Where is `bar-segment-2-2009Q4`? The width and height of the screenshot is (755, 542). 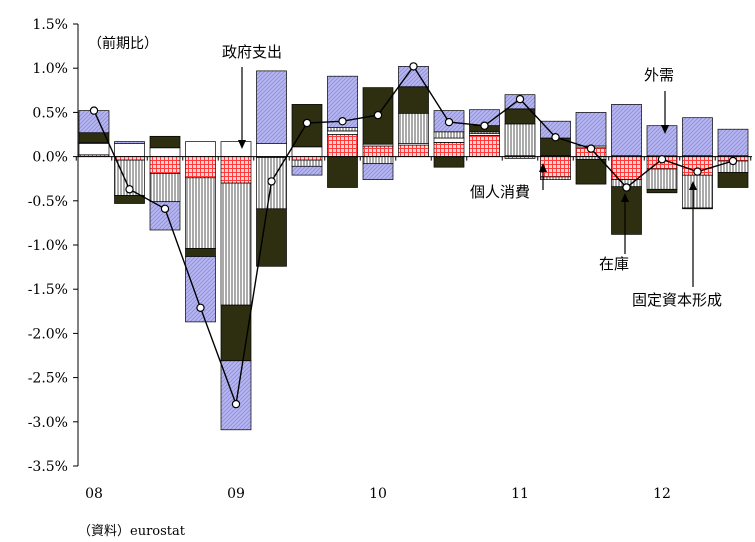 bar-segment-2-2009Q4 is located at coordinates (342, 132).